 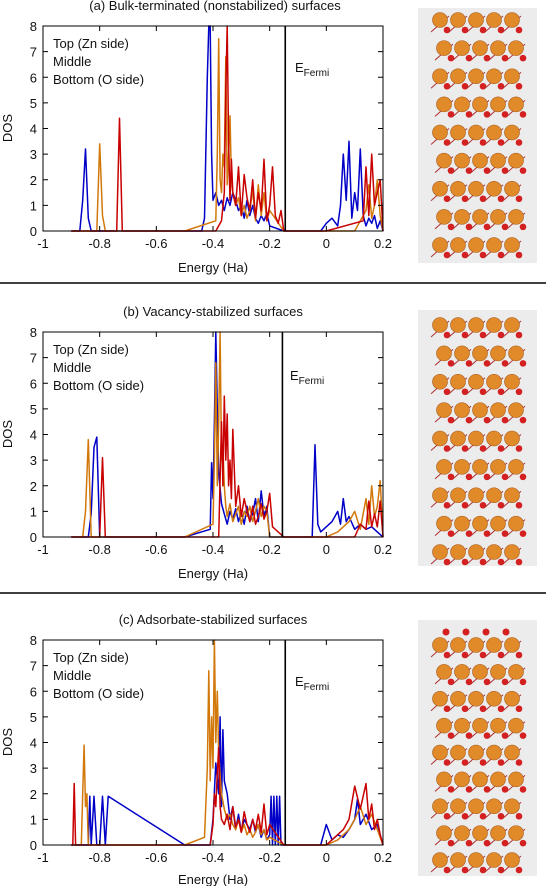 What do you see at coordinates (72, 61) in the screenshot?
I see `legend-middle: Middle` at bounding box center [72, 61].